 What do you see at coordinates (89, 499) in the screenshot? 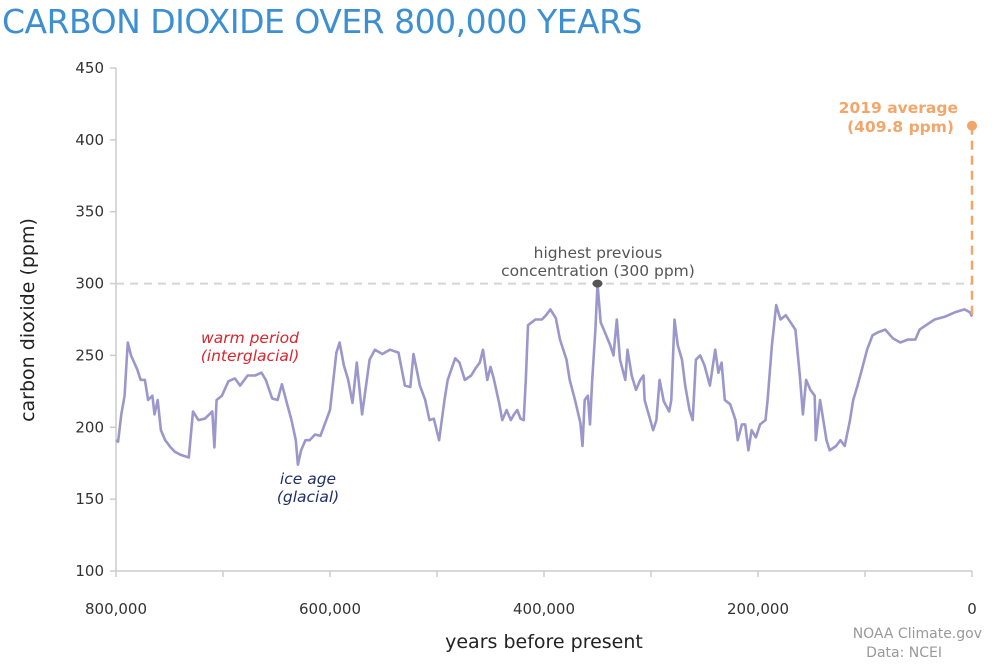
I see `y-tick-label: 150` at bounding box center [89, 499].